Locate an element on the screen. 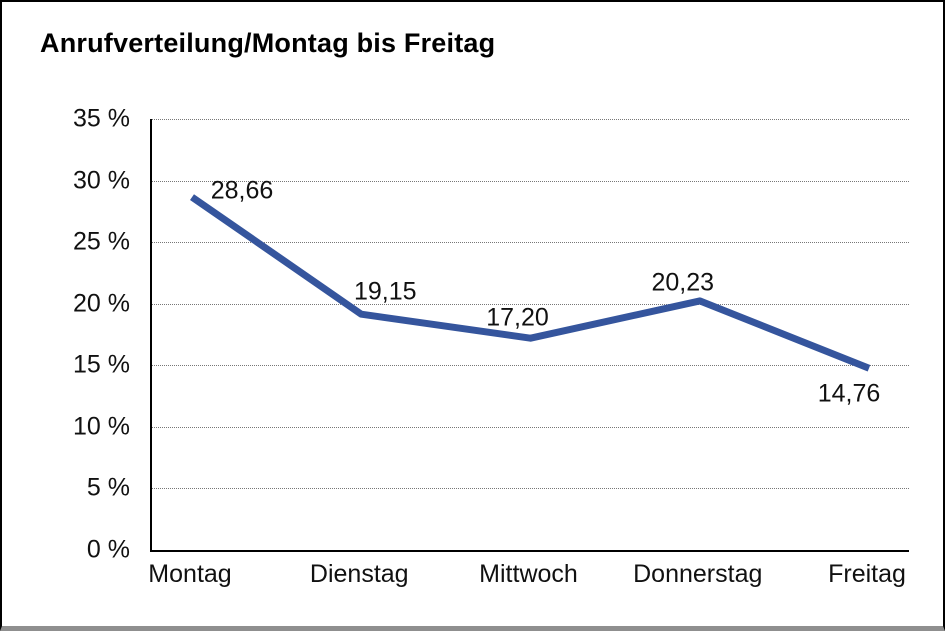 The image size is (945, 631). x-tick-label: Montag is located at coordinates (190, 574).